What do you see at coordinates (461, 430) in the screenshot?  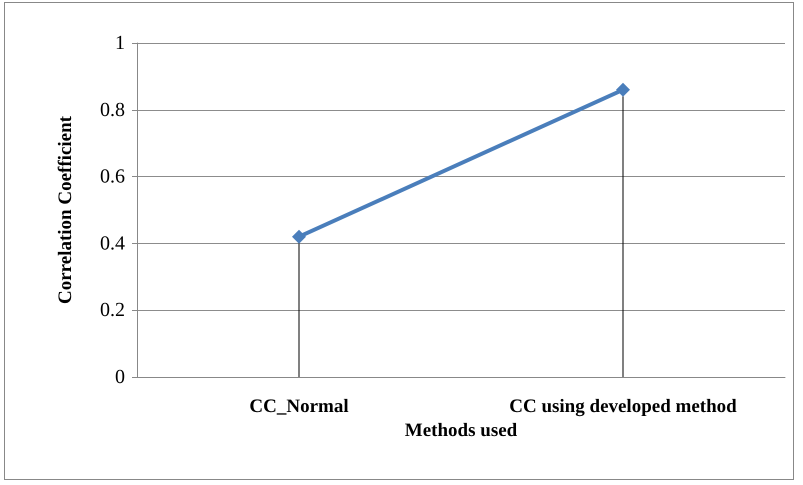 I see `x-axis-title: Methods used` at bounding box center [461, 430].